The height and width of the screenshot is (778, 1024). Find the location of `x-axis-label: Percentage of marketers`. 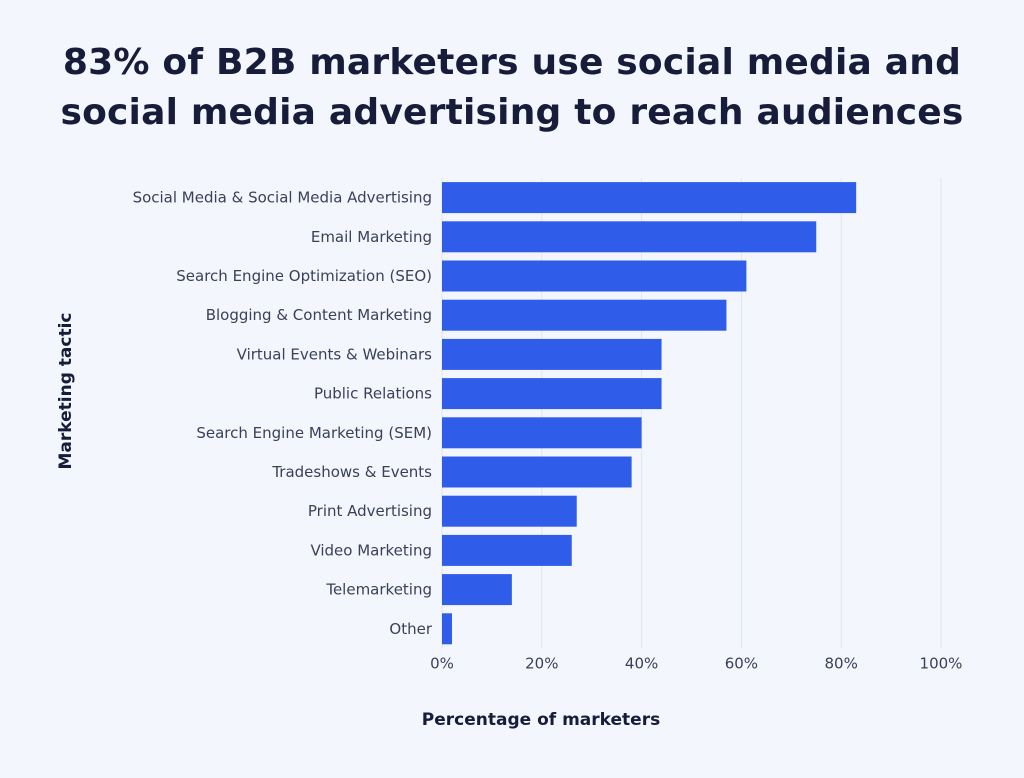

x-axis-label: Percentage of marketers is located at coordinates (541, 720).